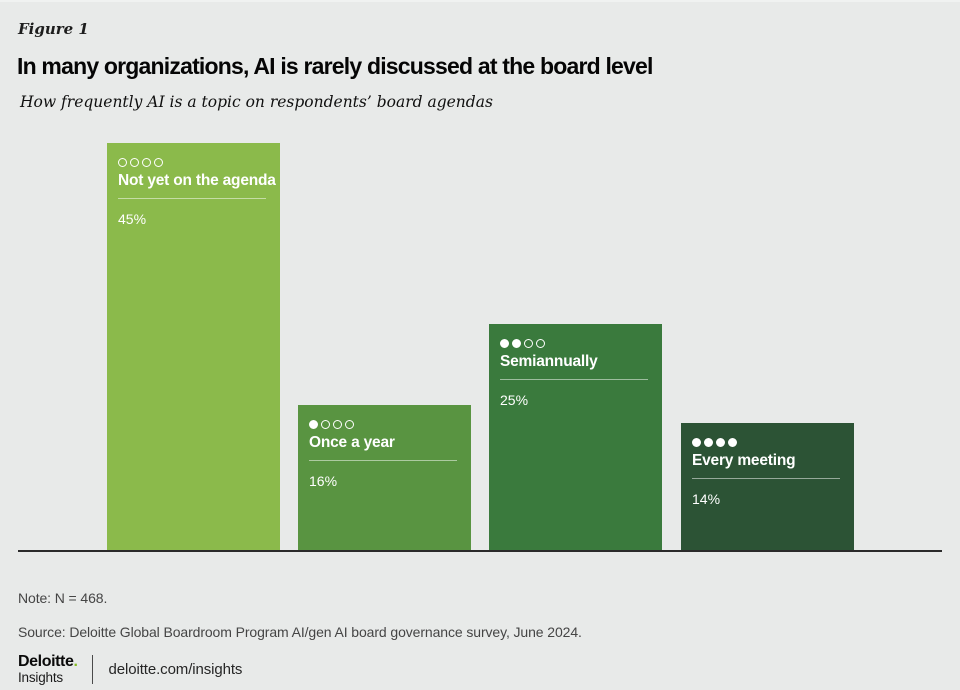 The width and height of the screenshot is (960, 690). What do you see at coordinates (132, 219) in the screenshot?
I see `bar-value-label: 45%` at bounding box center [132, 219].